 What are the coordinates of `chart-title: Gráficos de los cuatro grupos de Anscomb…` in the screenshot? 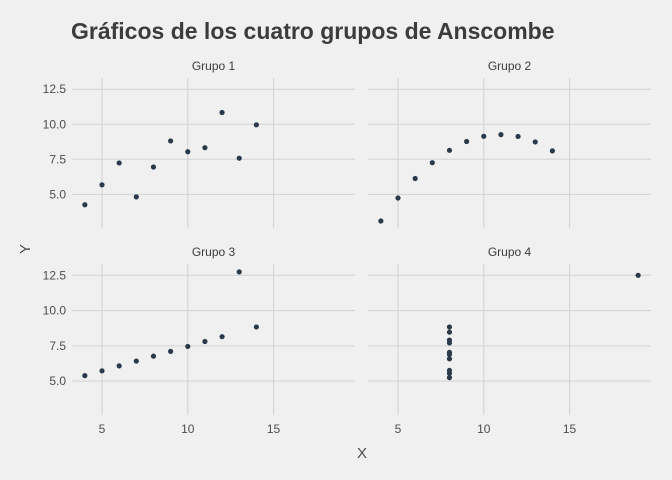 It's located at (313, 31).